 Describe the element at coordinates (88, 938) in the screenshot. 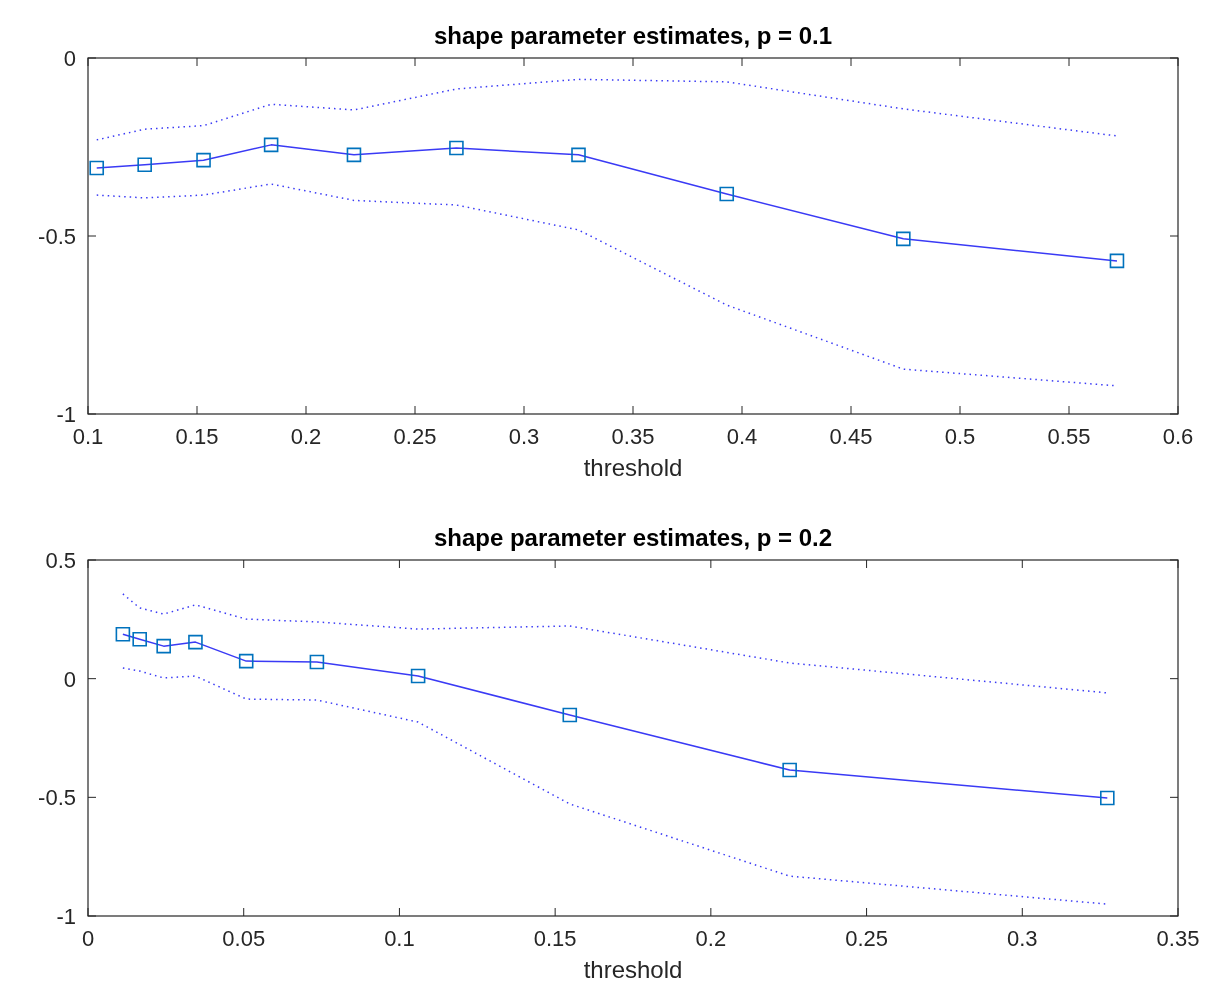

I see `x-tick-label: 0` at that location.